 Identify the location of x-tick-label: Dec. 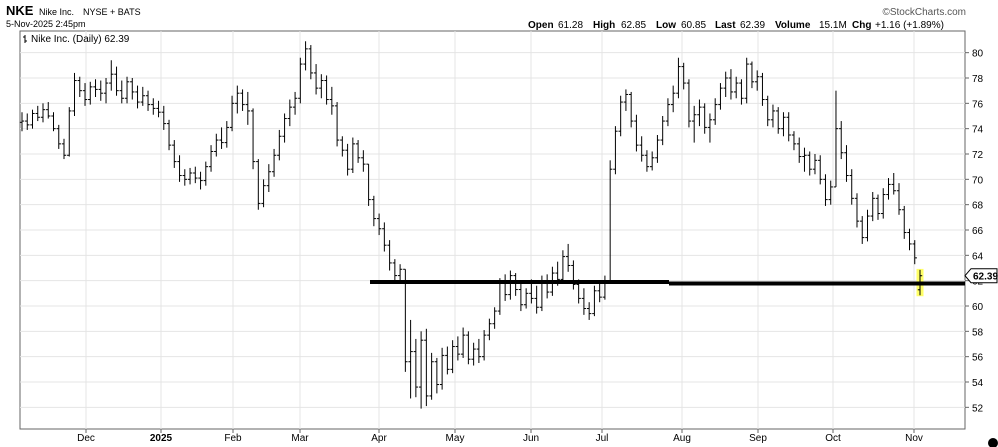
(86, 438).